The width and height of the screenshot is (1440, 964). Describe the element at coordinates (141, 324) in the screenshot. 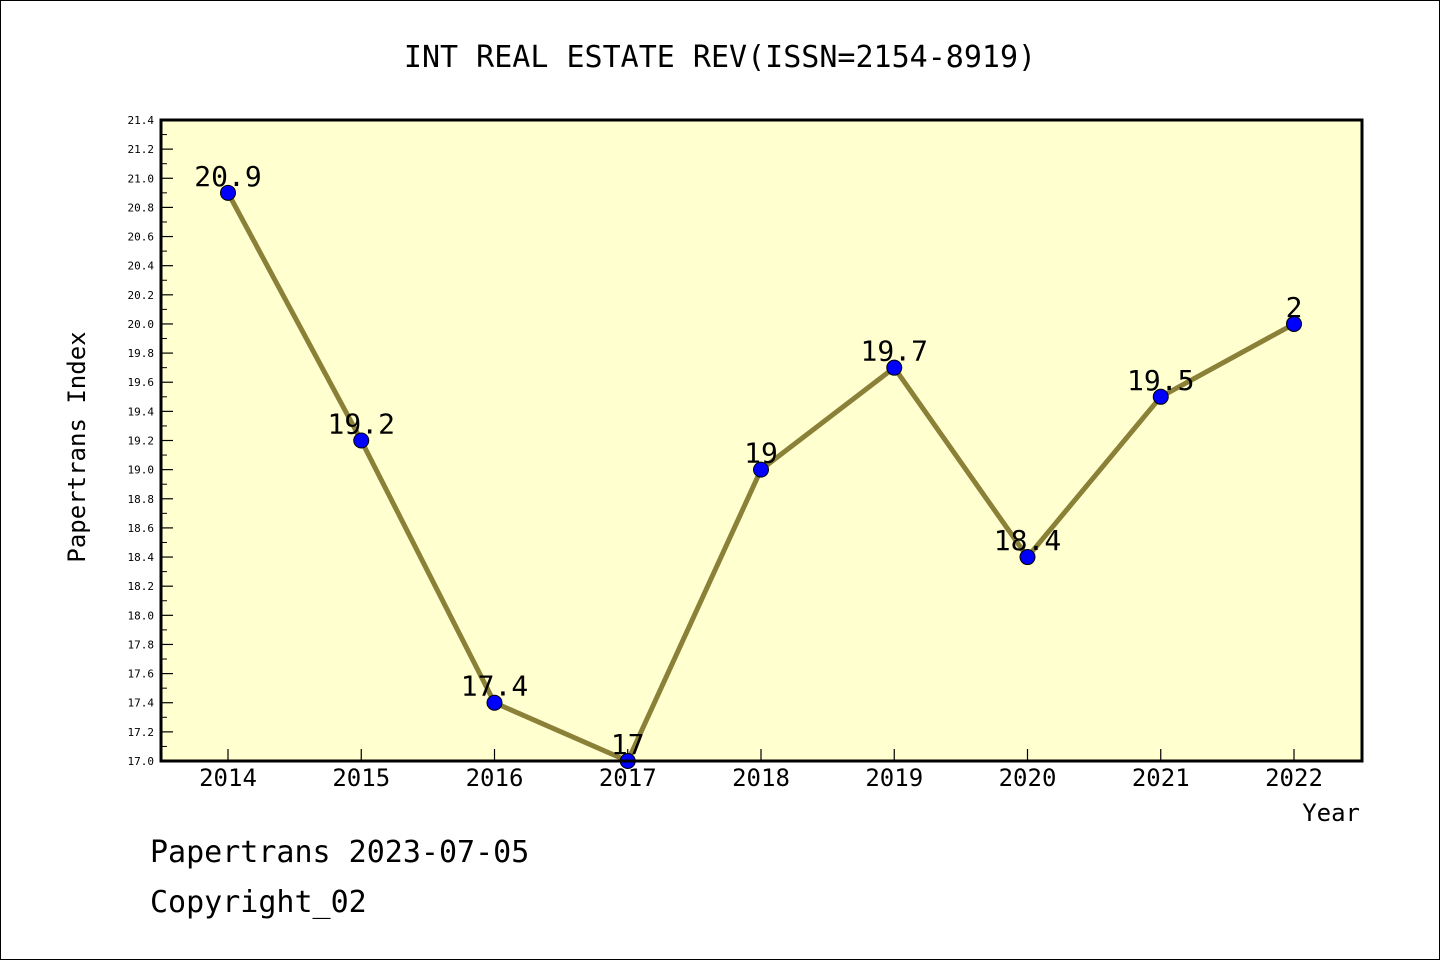

I see `y-tick-label: 20.0` at that location.